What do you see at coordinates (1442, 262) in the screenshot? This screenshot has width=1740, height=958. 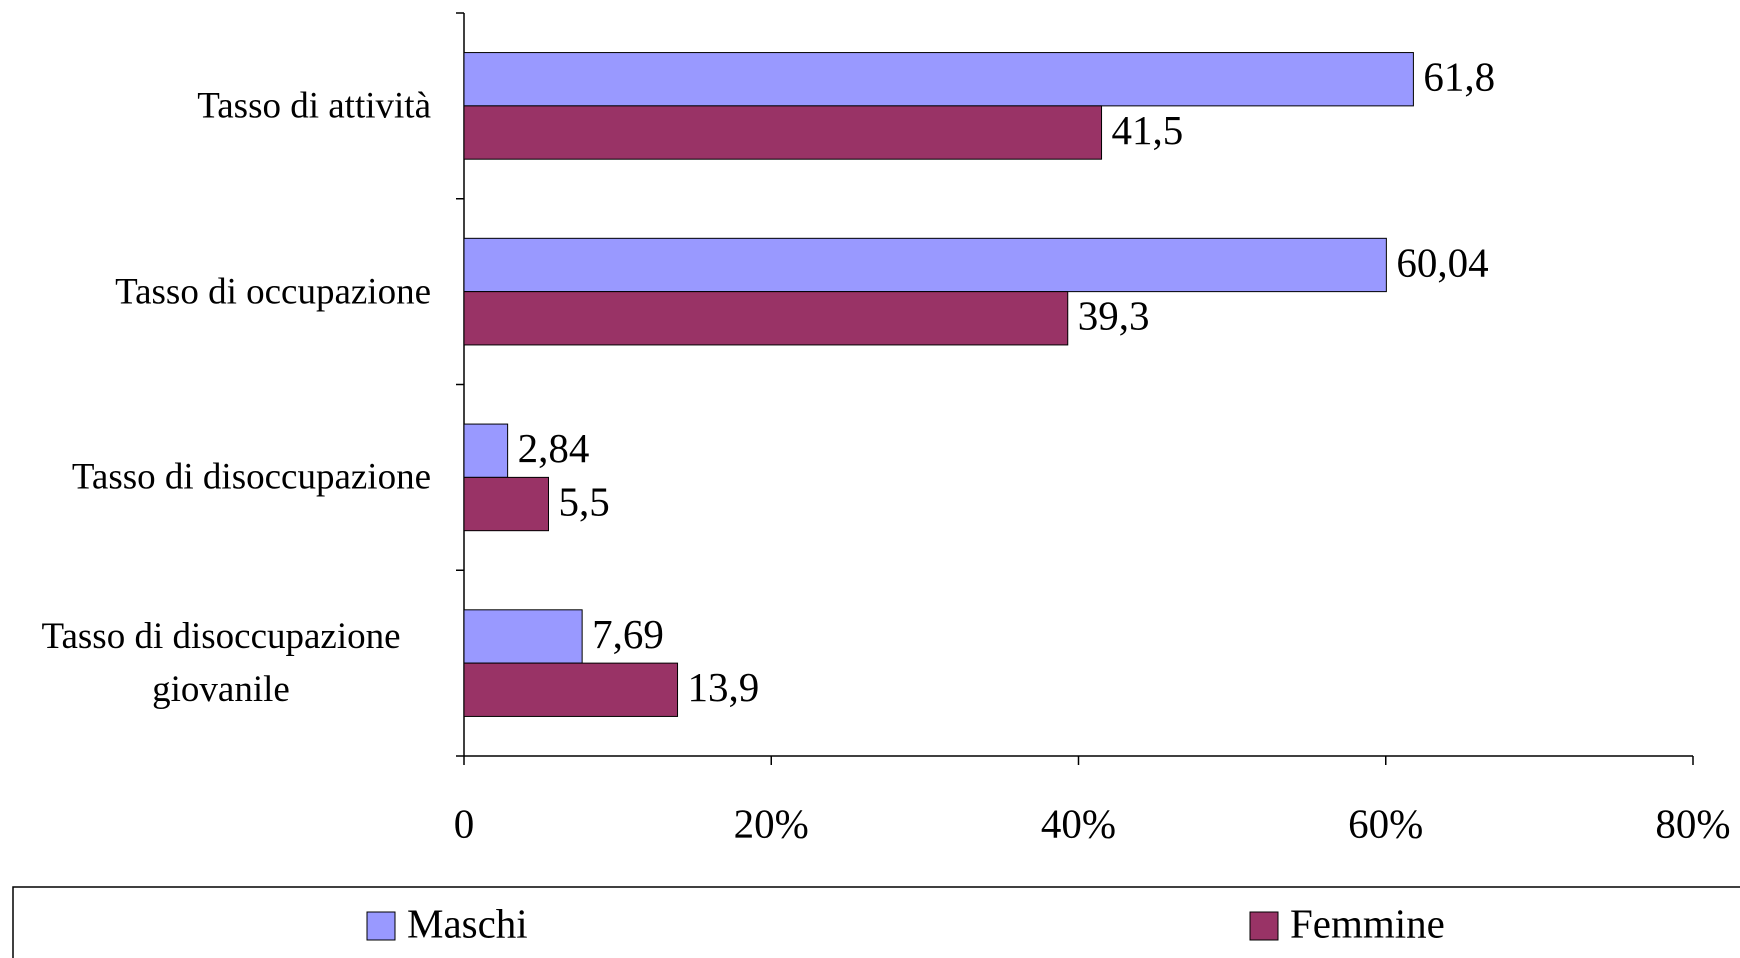 I see `data-label: 60,04` at bounding box center [1442, 262].